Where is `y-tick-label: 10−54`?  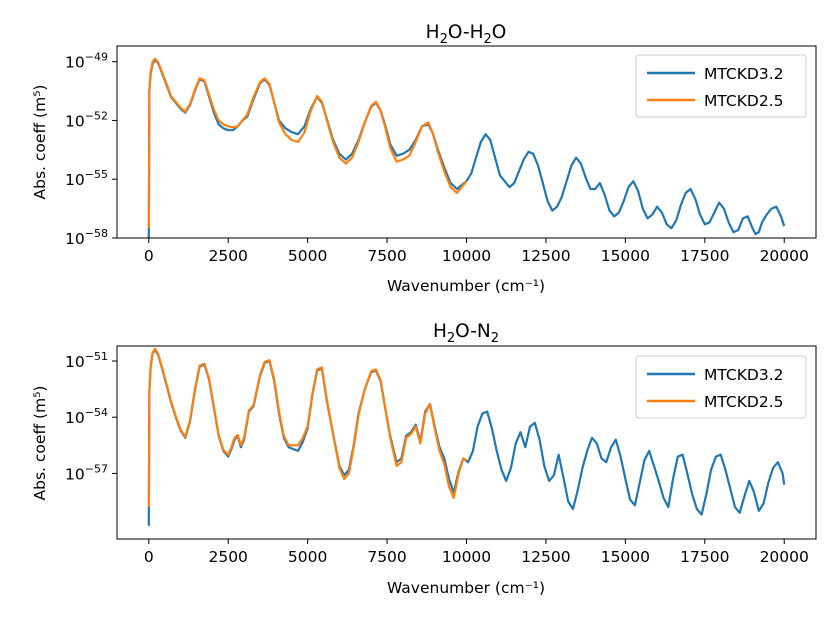
y-tick-label: 10−54 is located at coordinates (86, 416).